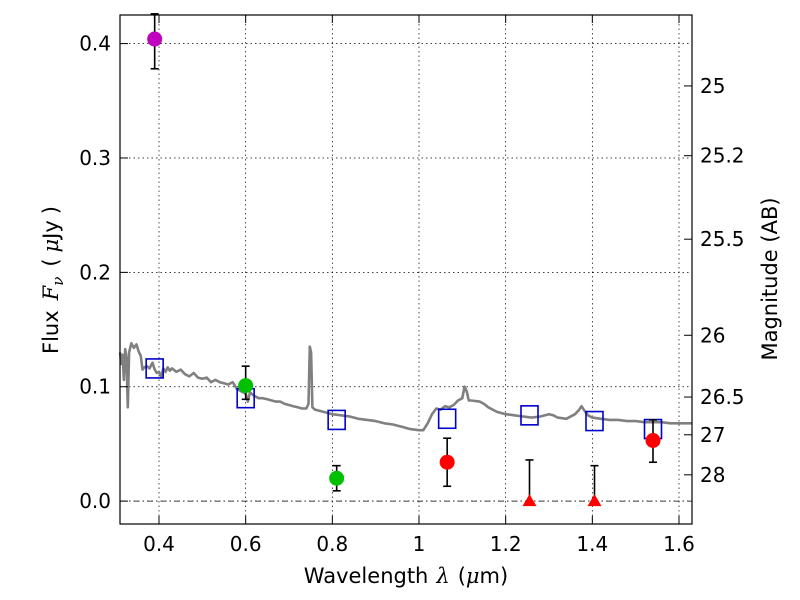 Image resolution: width=800 pixels, height=600 pixels. What do you see at coordinates (712, 335) in the screenshot?
I see `right-tick-label: 26` at bounding box center [712, 335].